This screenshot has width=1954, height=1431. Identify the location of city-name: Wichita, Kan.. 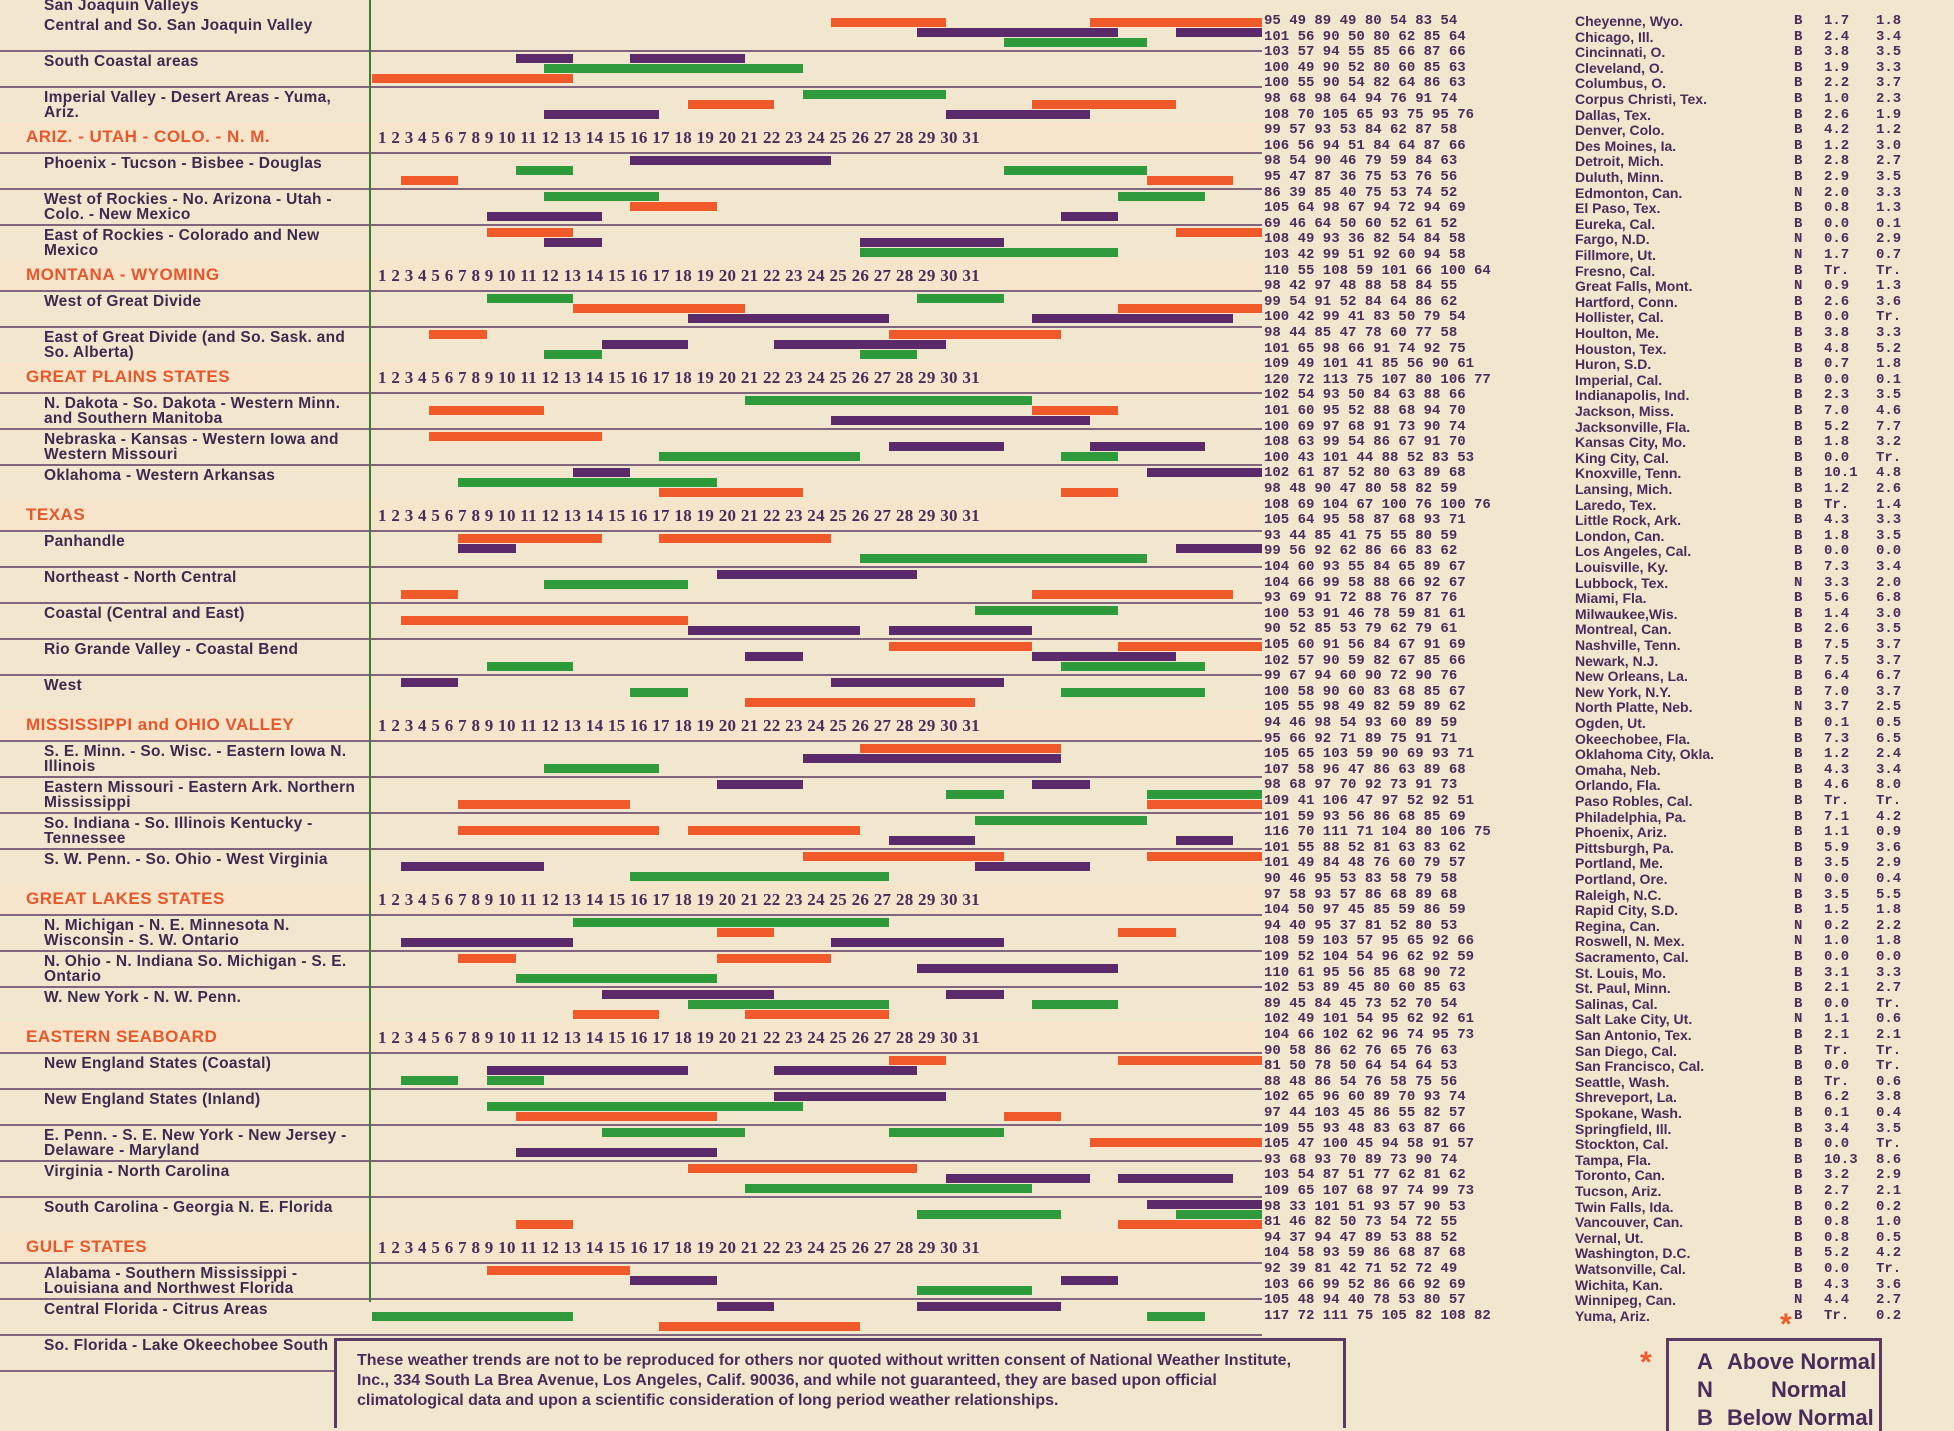
(1619, 1284).